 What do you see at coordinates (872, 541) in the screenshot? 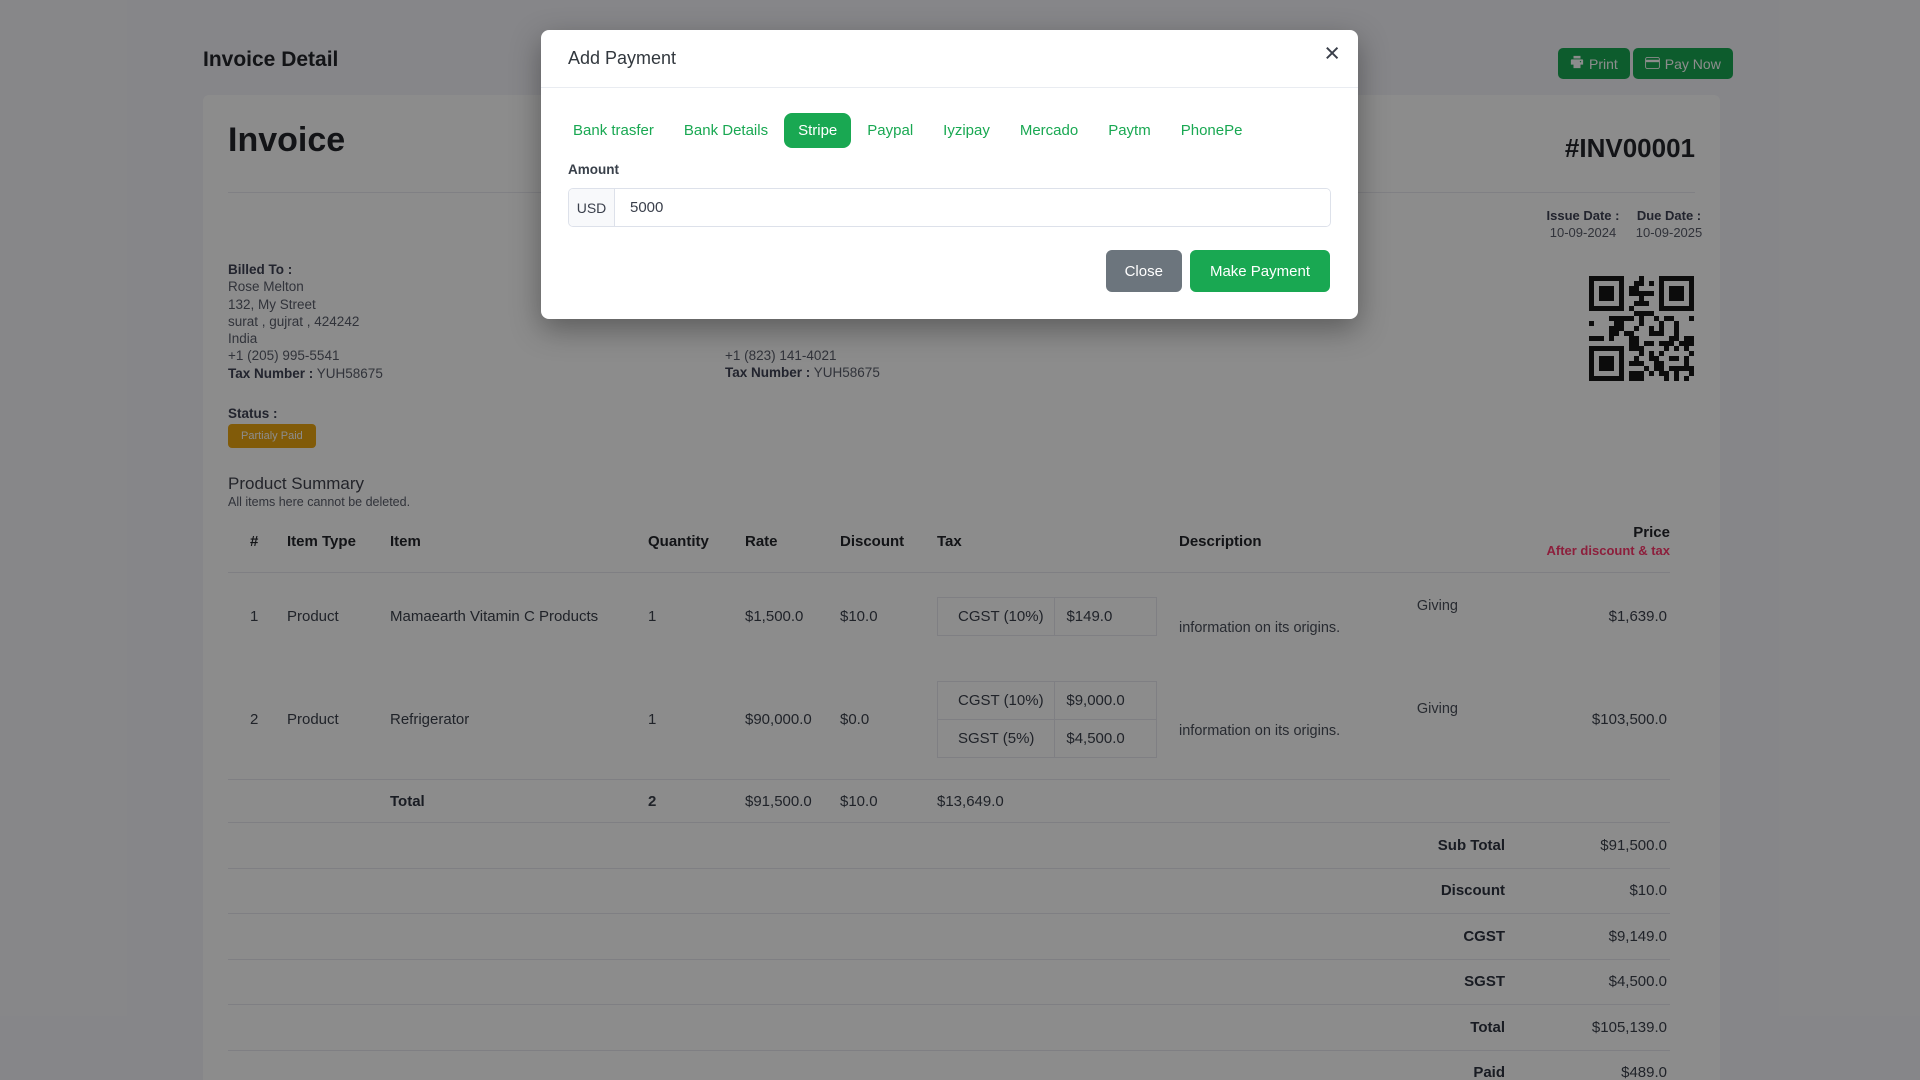
I see `col-header-discount: Discount` at bounding box center [872, 541].